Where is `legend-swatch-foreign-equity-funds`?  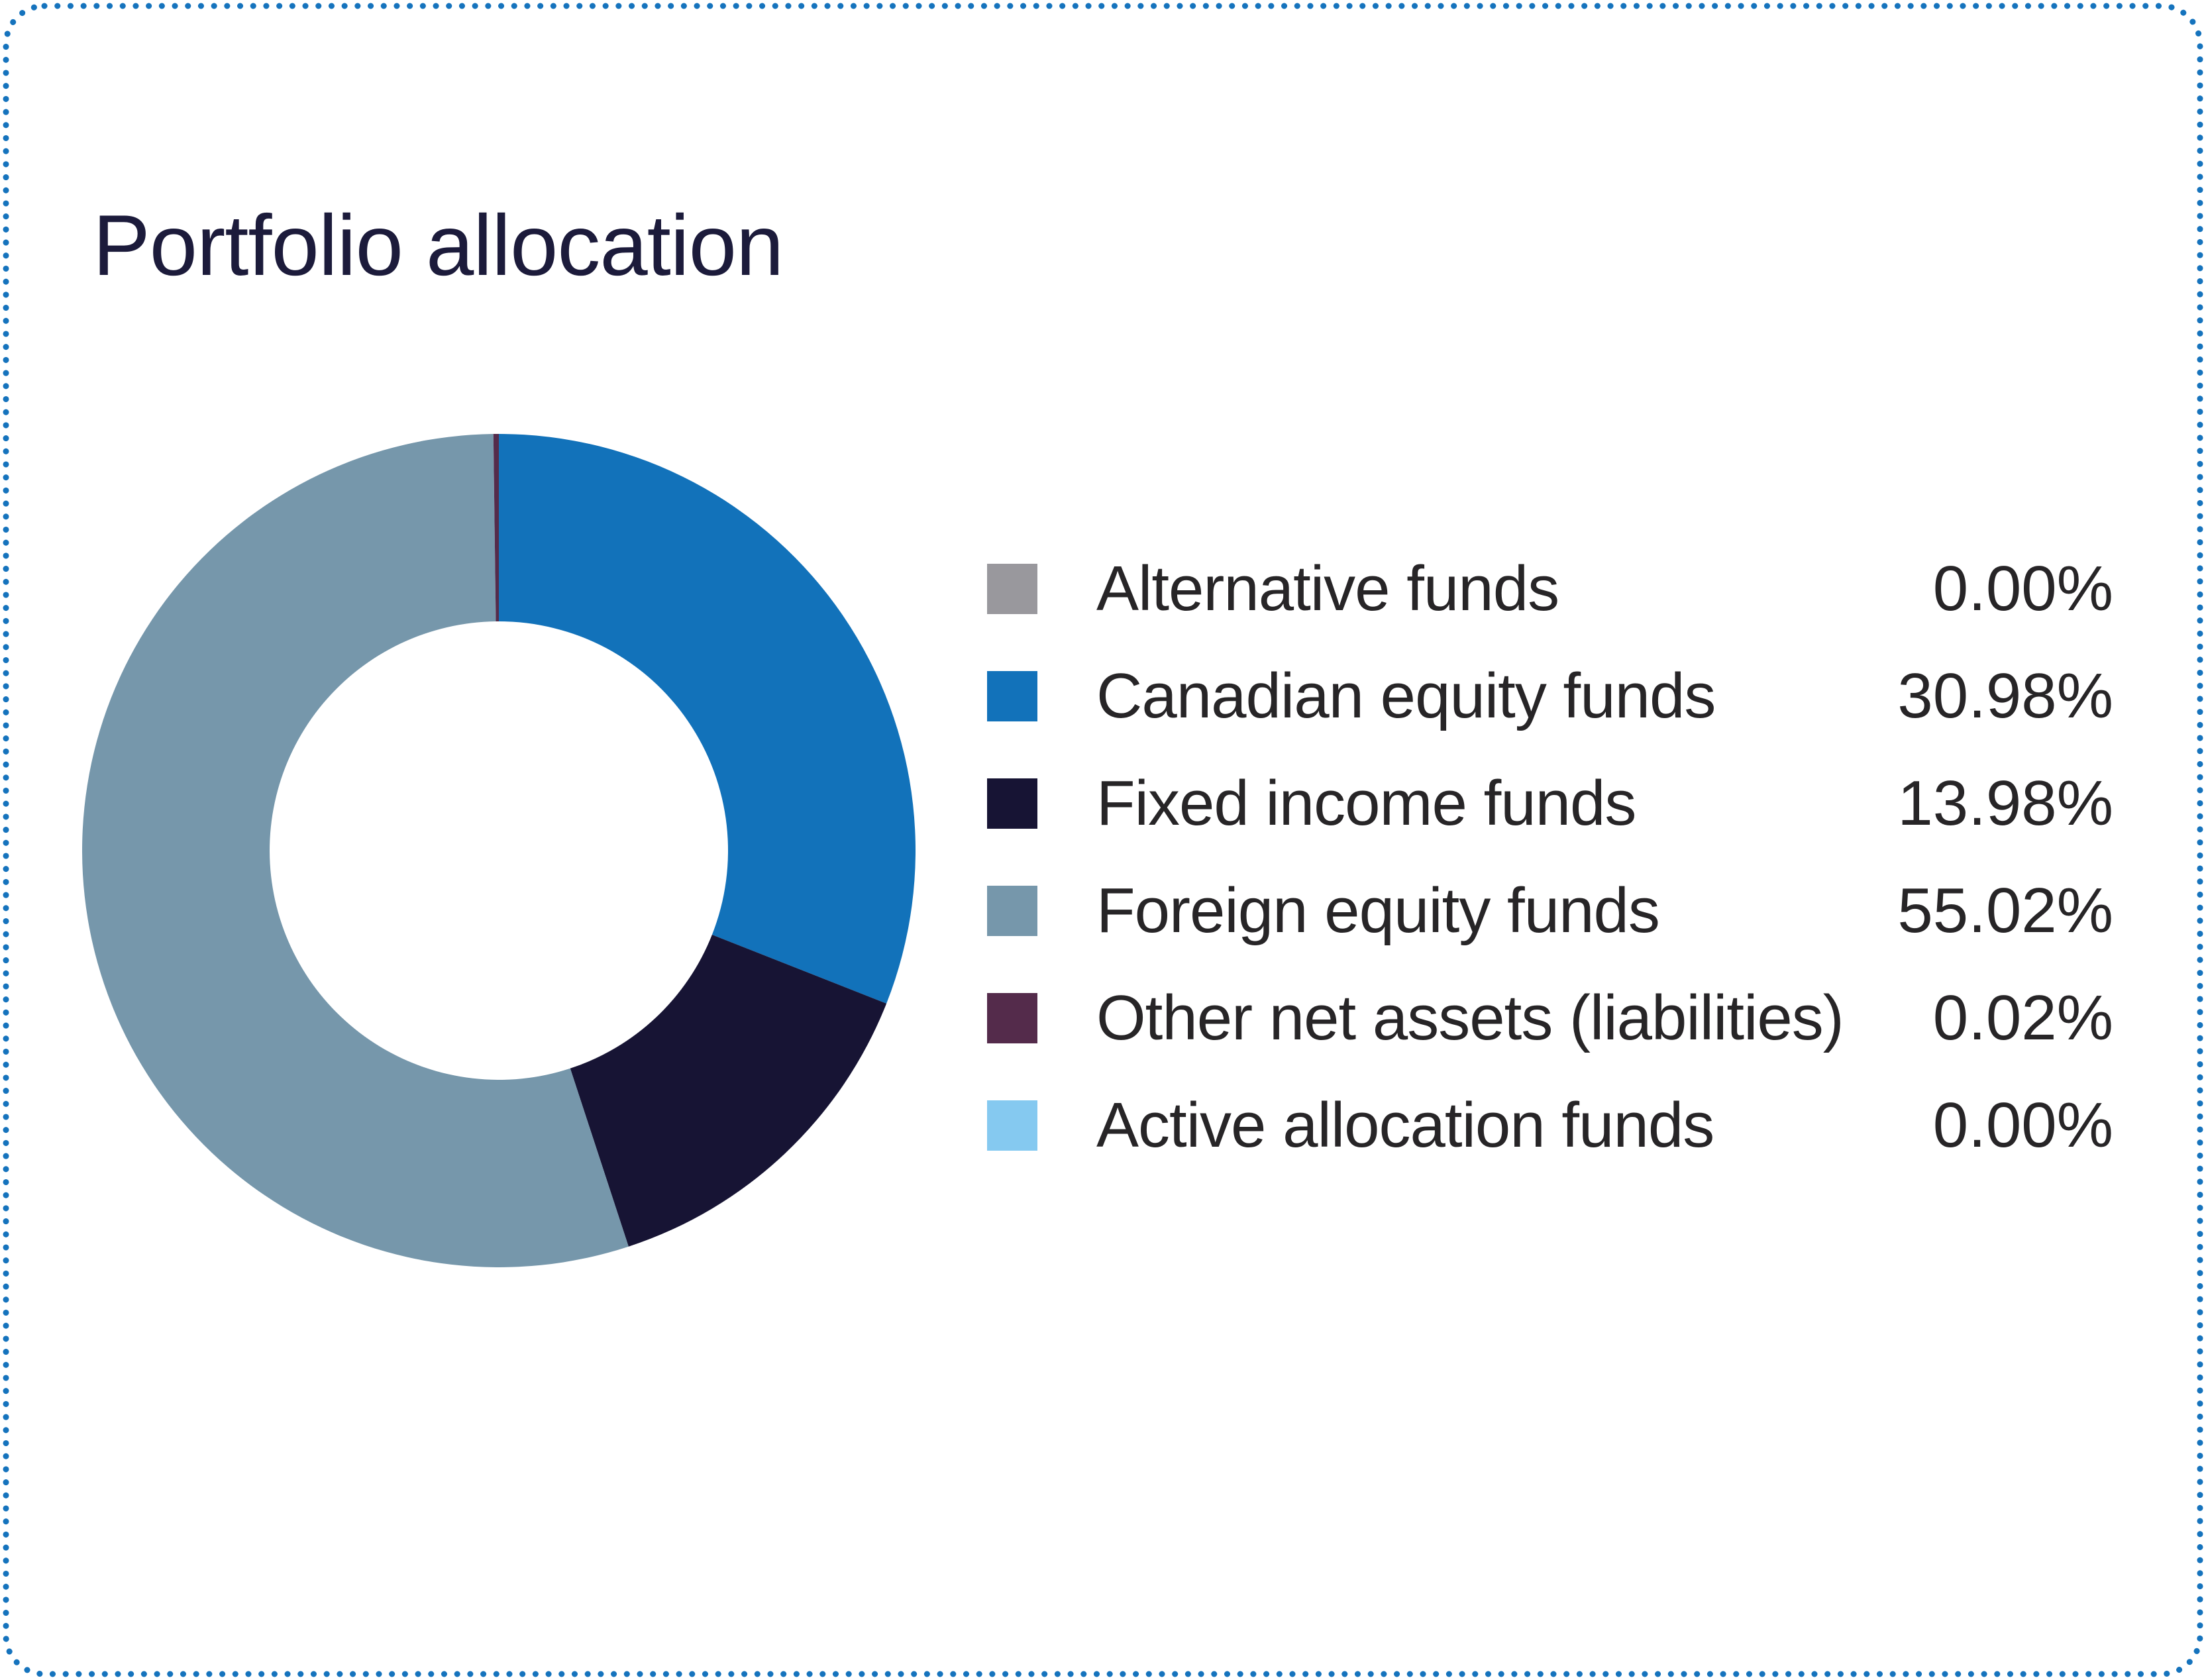 legend-swatch-foreign-equity-funds is located at coordinates (1012, 911).